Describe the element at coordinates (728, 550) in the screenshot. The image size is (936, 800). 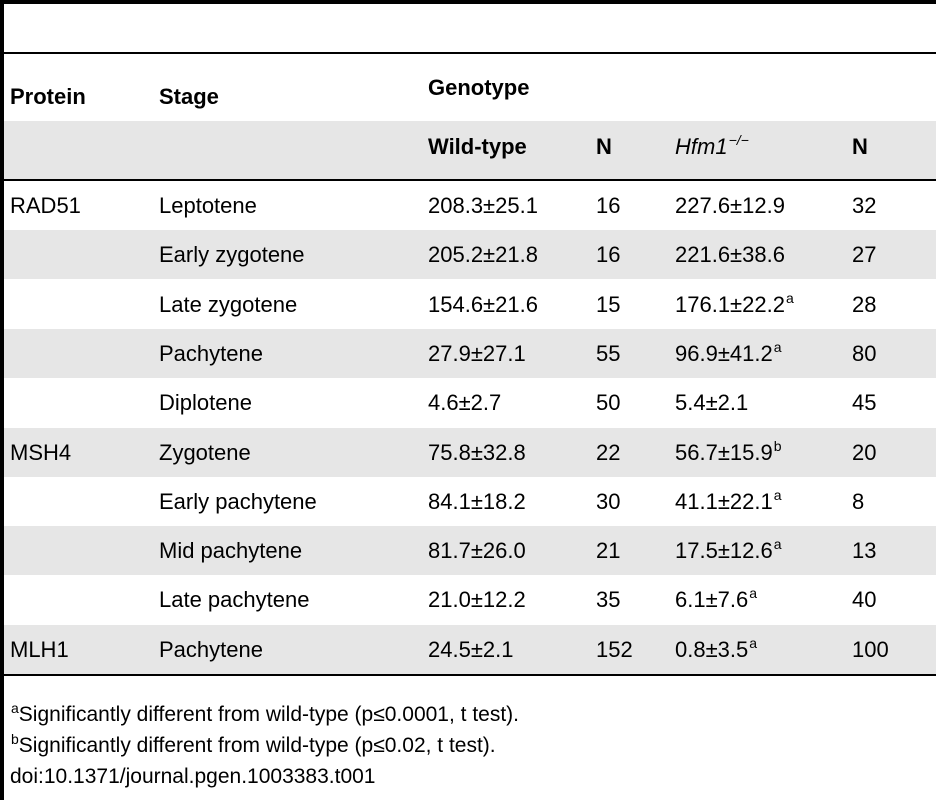
I see `cell-hfm1: 17.5±12.6a` at that location.